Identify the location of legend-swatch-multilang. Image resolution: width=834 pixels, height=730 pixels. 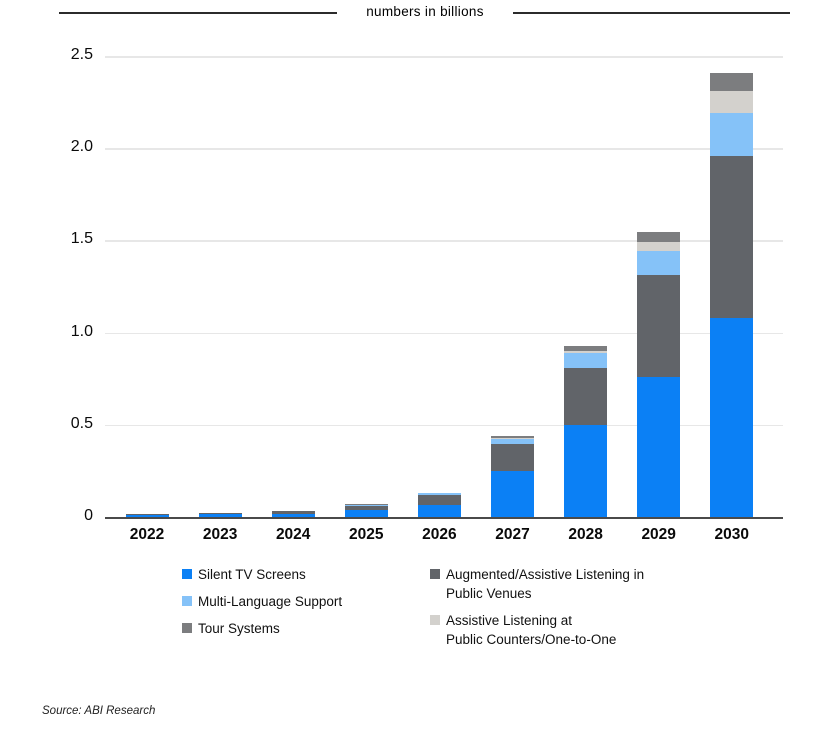
(187, 601).